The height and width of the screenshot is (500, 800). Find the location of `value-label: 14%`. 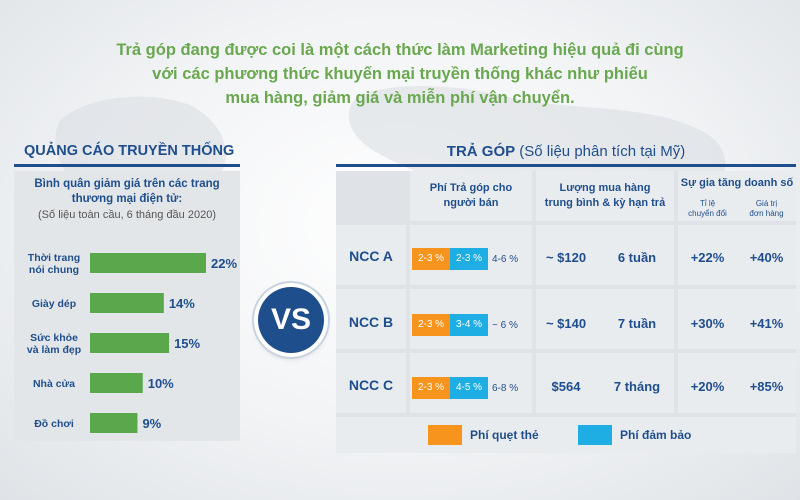

value-label: 14% is located at coordinates (182, 303).